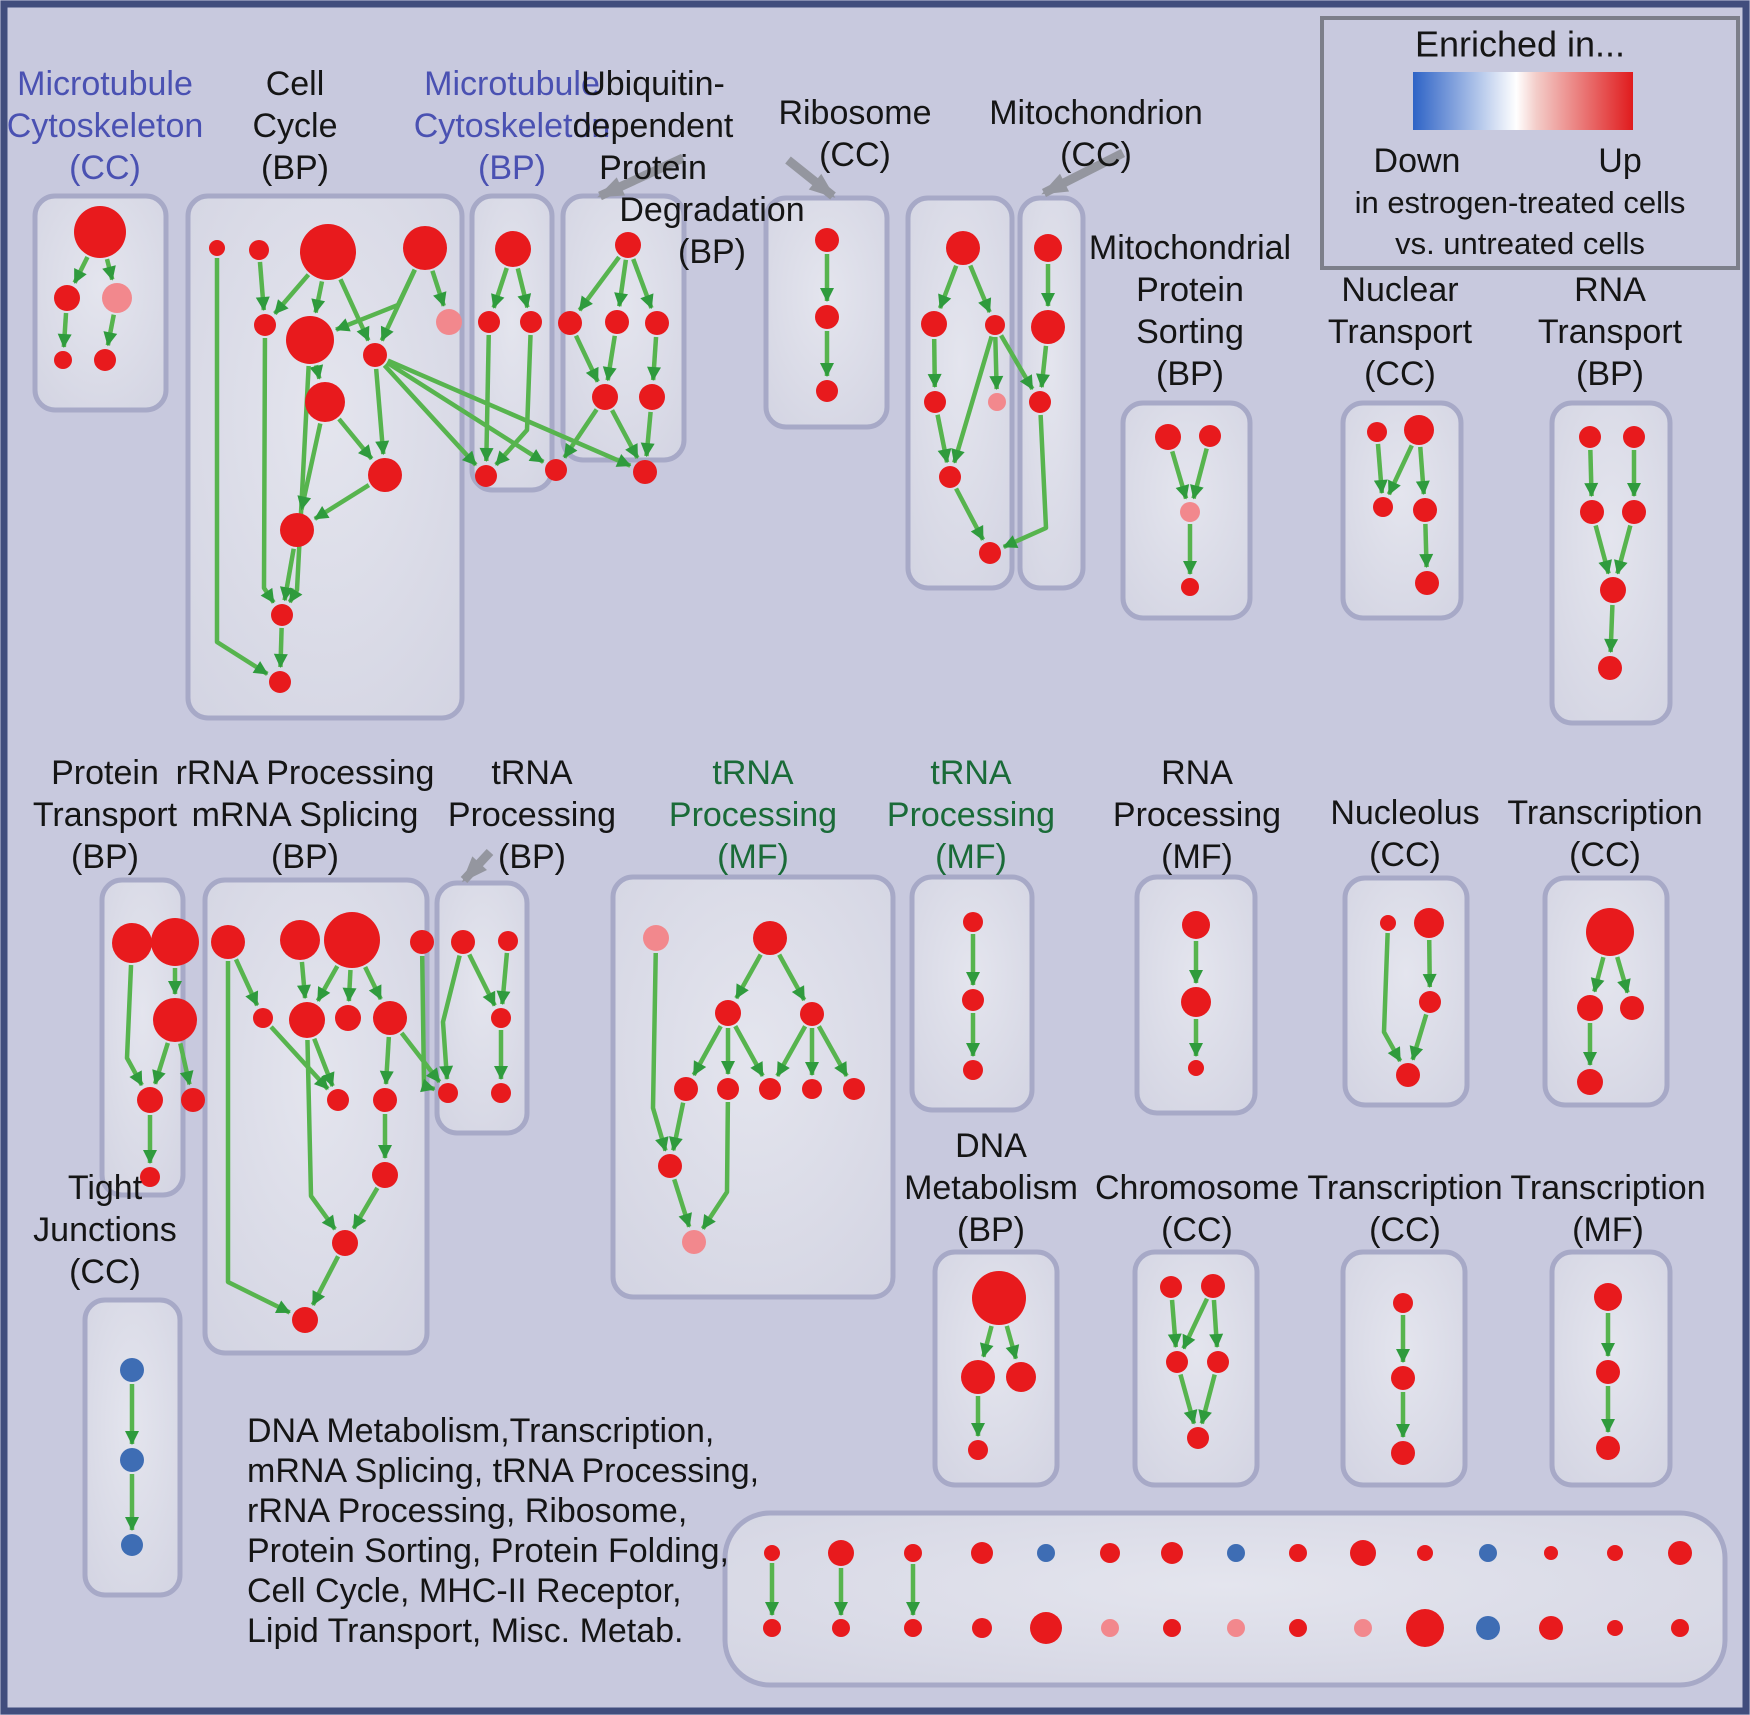 Image resolution: width=1750 pixels, height=1715 pixels. I want to click on legend-subtitle-line1: in estrogen-treated cells, so click(1520, 202).